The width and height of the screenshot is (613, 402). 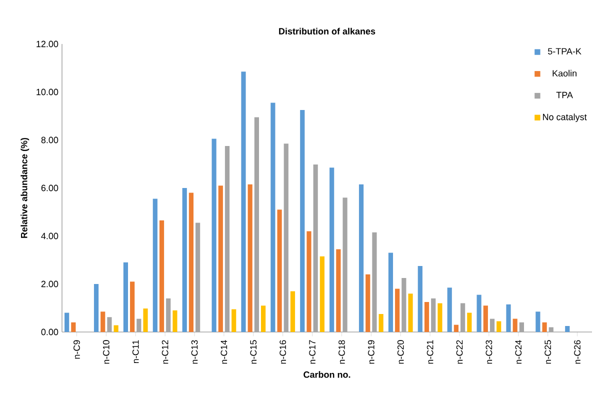 I want to click on x-tick-label: n-C18, so click(x=341, y=352).